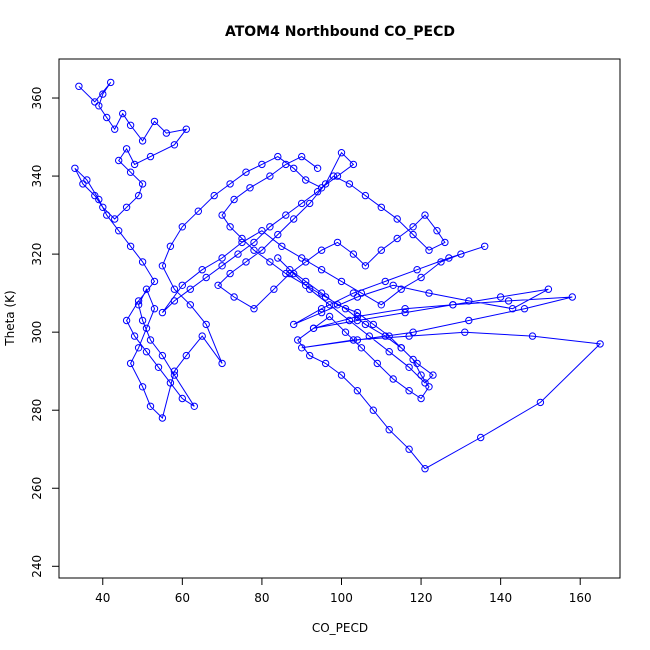 Image resolution: width=650 pixels, height=650 pixels. What do you see at coordinates (44, 332) in the screenshot?
I see `y-axis: 240 260 280 300 320 340 360` at bounding box center [44, 332].